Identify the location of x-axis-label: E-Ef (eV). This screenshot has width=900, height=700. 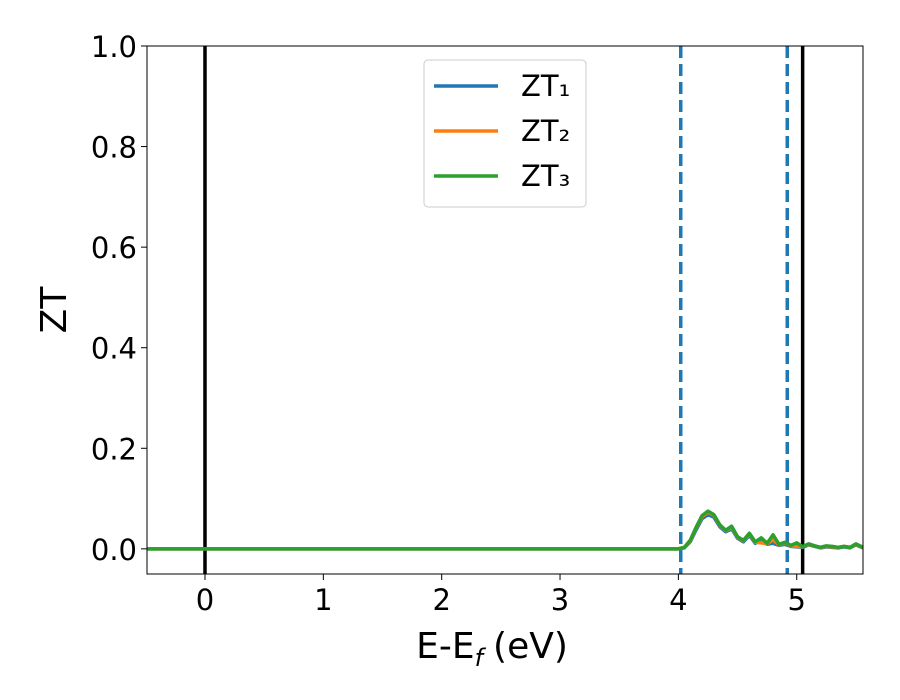
(492, 649).